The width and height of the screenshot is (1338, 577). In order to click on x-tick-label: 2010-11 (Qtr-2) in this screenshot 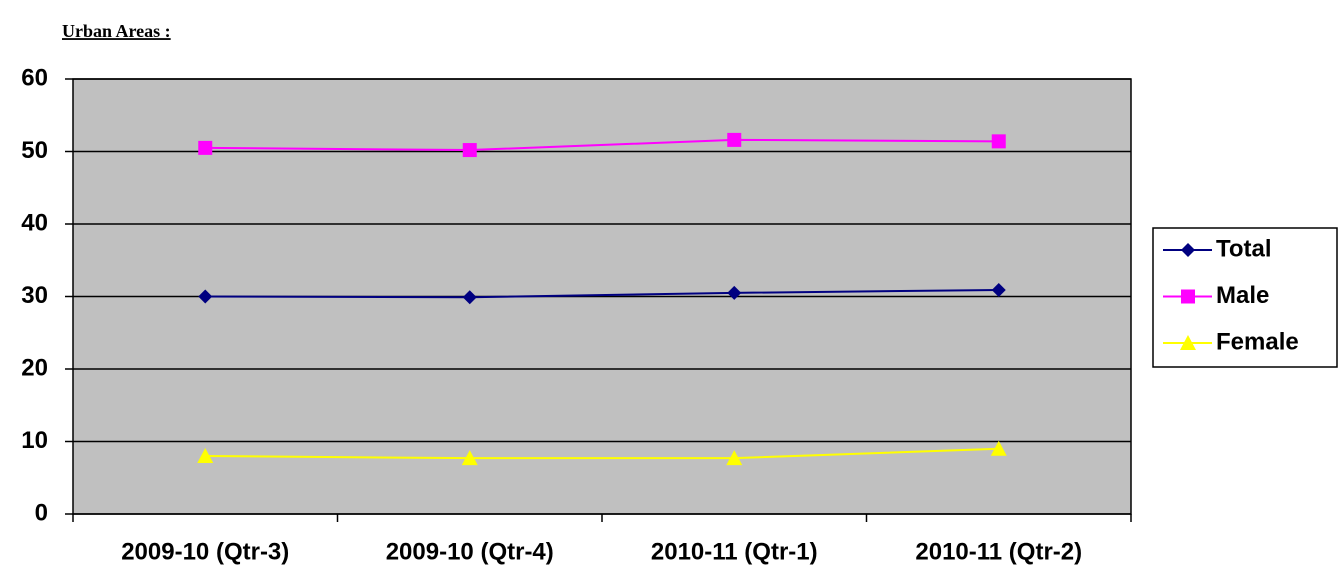, I will do `click(998, 551)`.